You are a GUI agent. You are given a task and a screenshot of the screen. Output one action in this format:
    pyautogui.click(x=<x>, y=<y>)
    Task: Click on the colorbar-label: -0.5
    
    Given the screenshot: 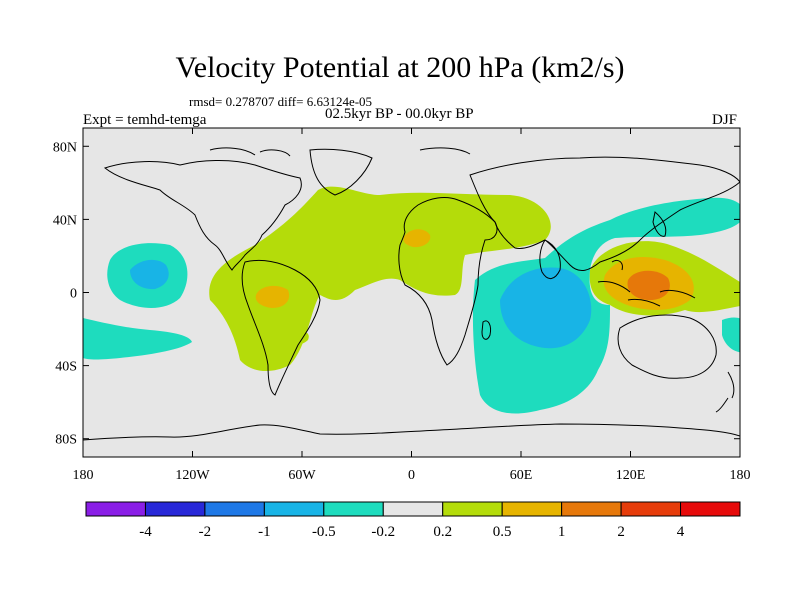 What is the action you would take?
    pyautogui.click(x=324, y=532)
    